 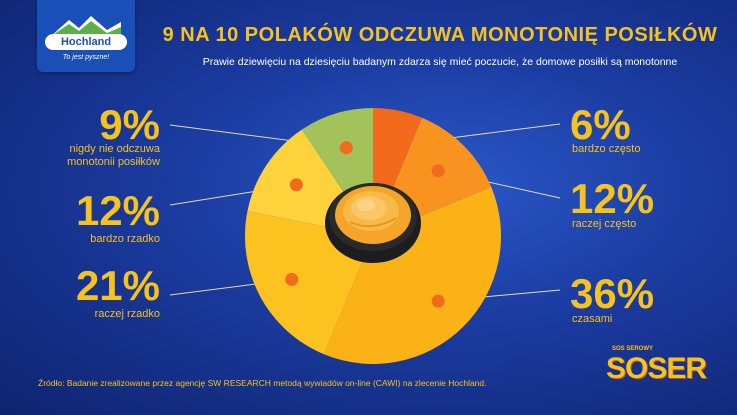 I want to click on logo-name: Hochland, so click(x=86, y=42).